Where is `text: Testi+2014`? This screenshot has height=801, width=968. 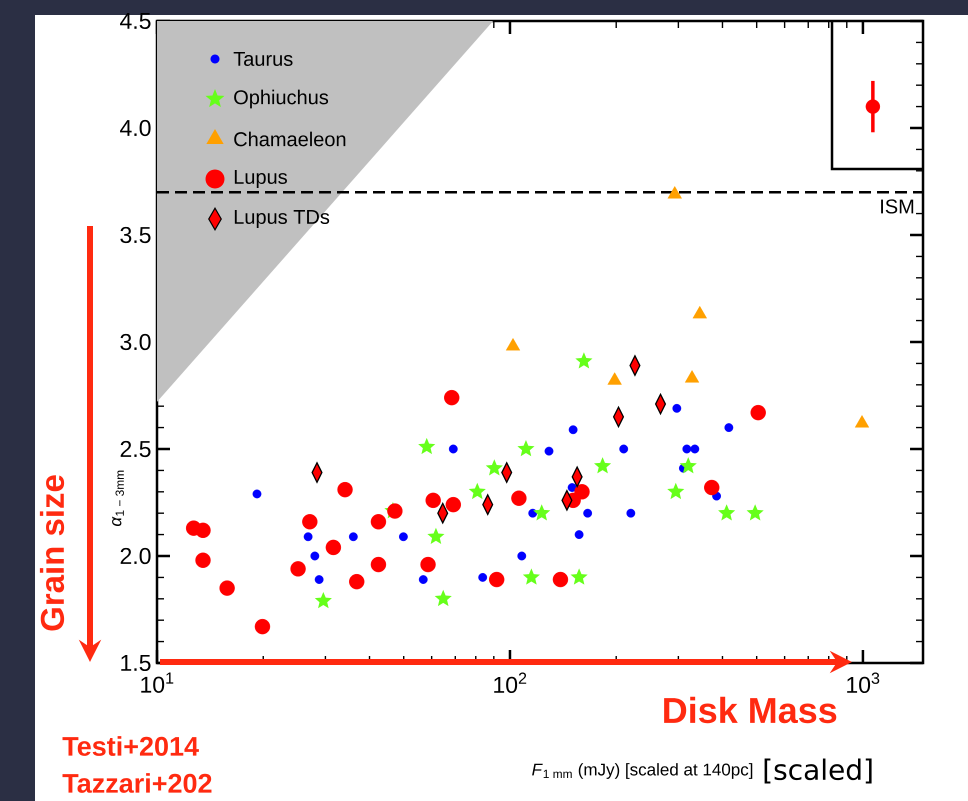 text: Testi+2014 is located at coordinates (130, 746).